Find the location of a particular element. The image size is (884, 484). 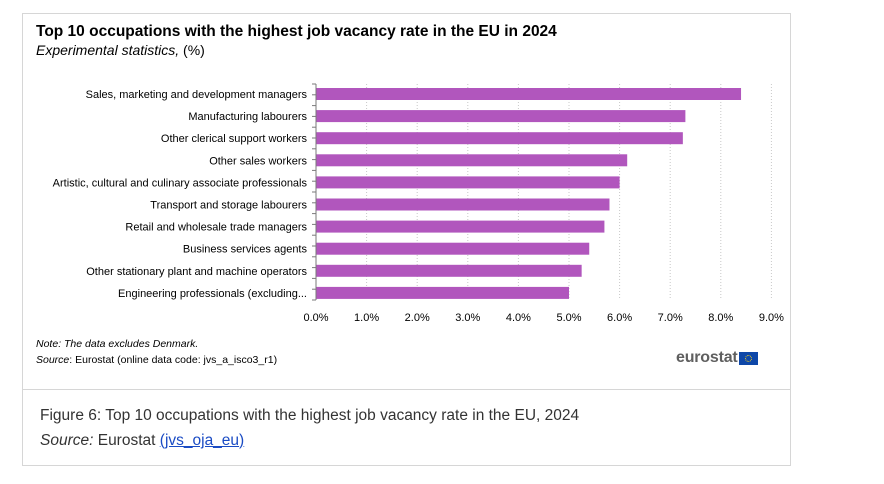

subtitle-italic: Experimental statistics, is located at coordinates (108, 50).